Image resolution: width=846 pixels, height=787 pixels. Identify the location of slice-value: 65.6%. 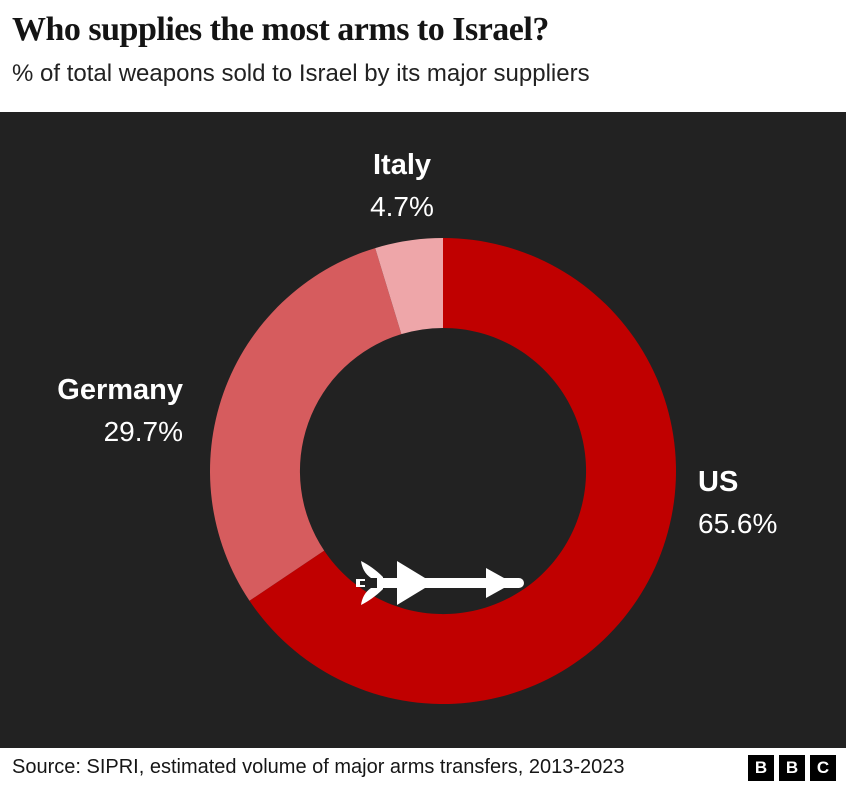
(738, 523).